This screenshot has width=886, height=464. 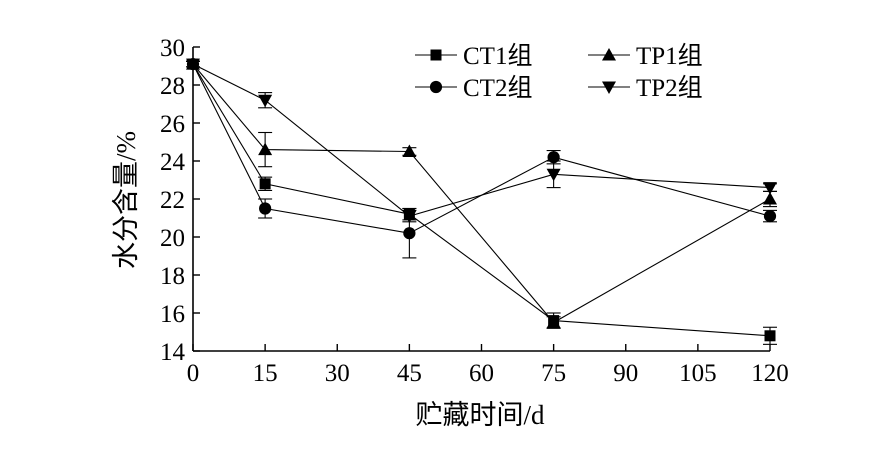 What do you see at coordinates (497, 56) in the screenshot?
I see `legend-label: CT1组` at bounding box center [497, 56].